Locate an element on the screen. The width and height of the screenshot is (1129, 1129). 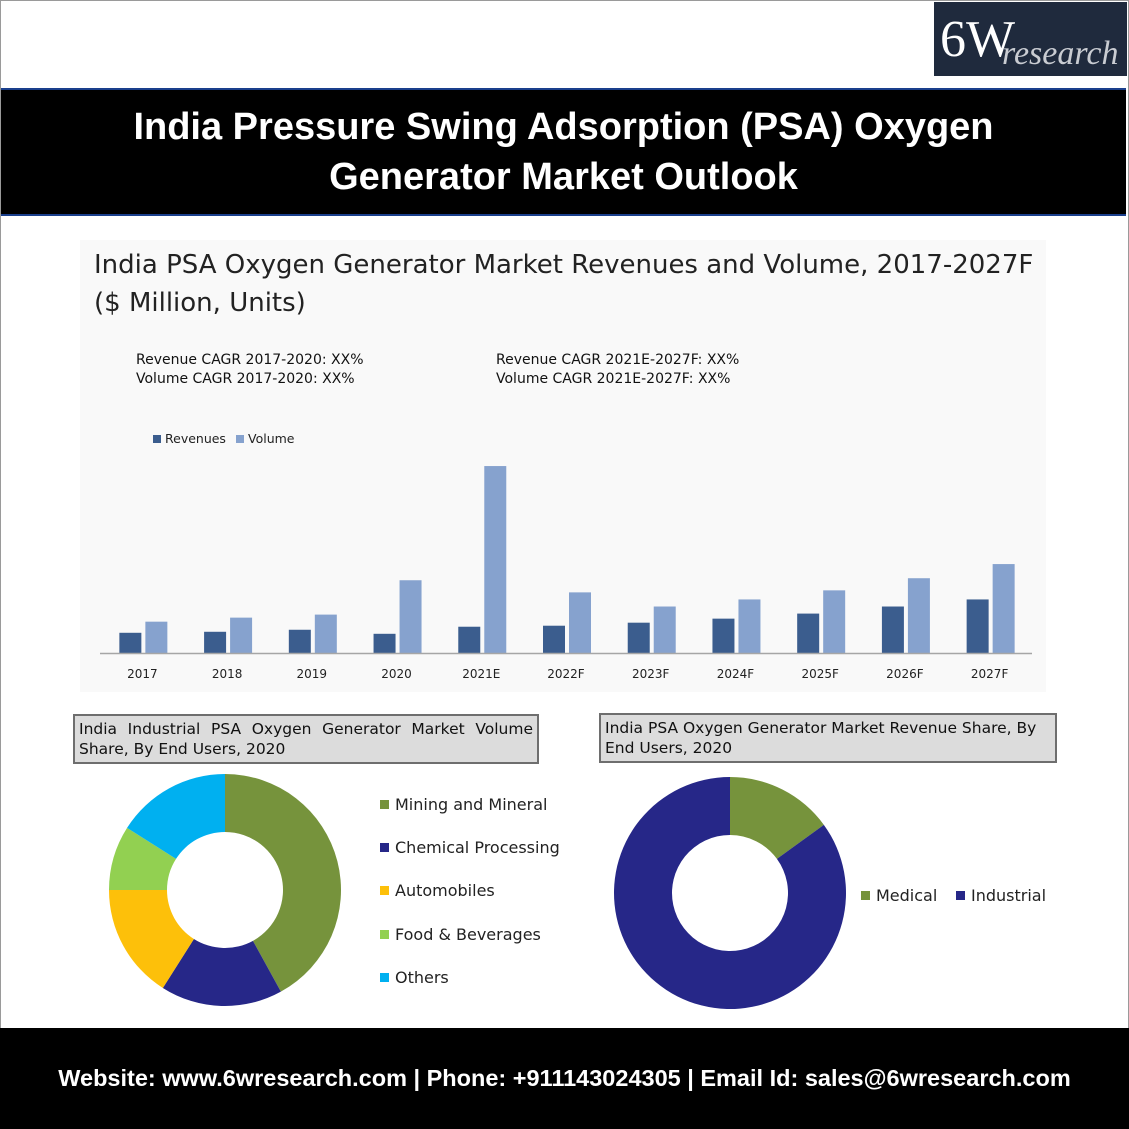
bar-legend-revenues: Revenues is located at coordinates (189, 438).